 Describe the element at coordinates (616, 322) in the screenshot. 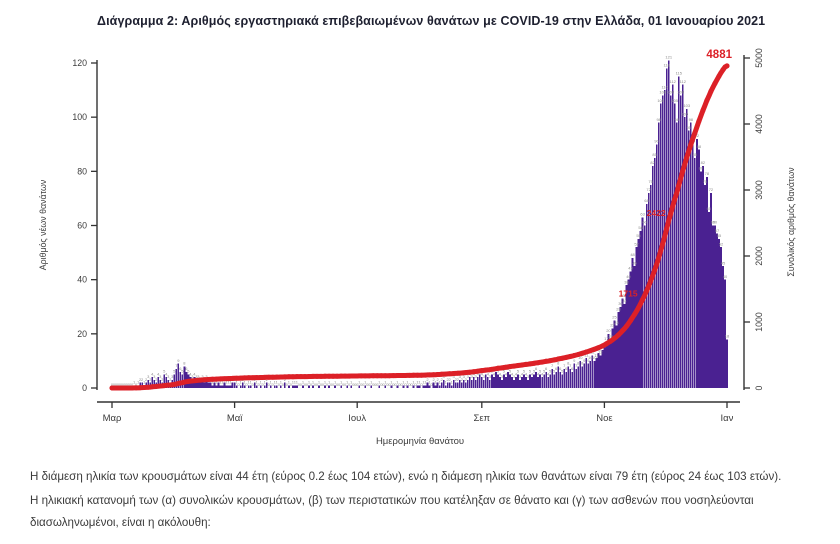

I see `svg-text: 23` at that location.